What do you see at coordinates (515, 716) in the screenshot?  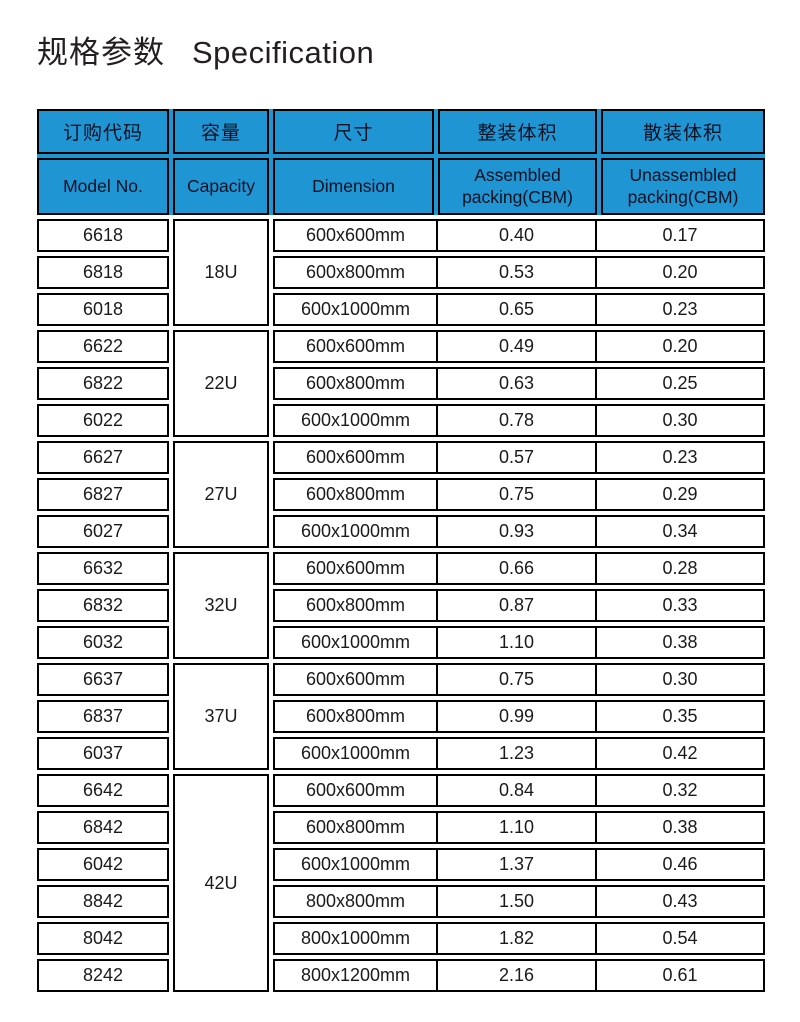 I see `assembled-cell: 0.99` at bounding box center [515, 716].